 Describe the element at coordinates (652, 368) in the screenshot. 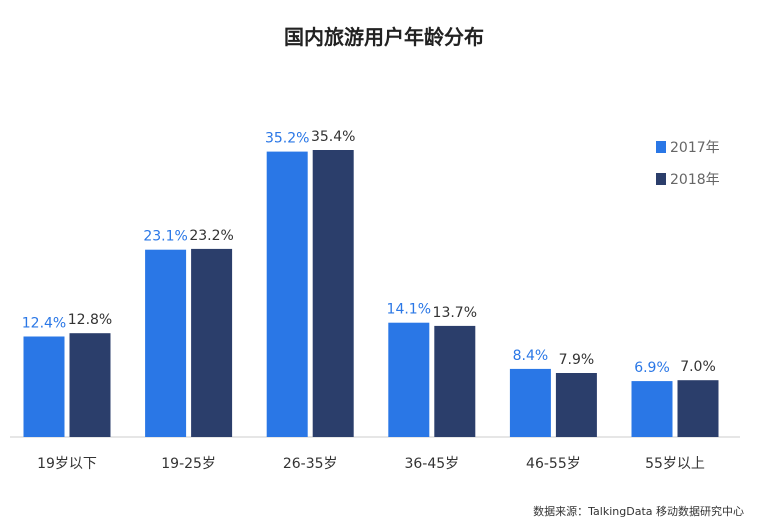

I see `value-label-1-6: 6.9%` at that location.